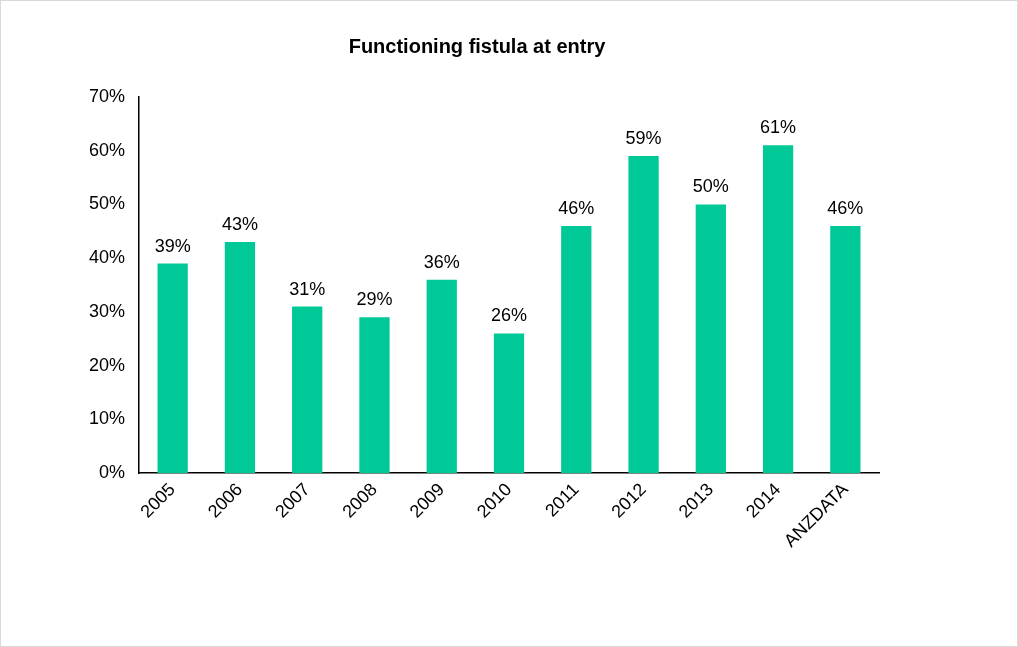 Image resolution: width=1018 pixels, height=647 pixels. I want to click on data-label: 29%, so click(374, 299).